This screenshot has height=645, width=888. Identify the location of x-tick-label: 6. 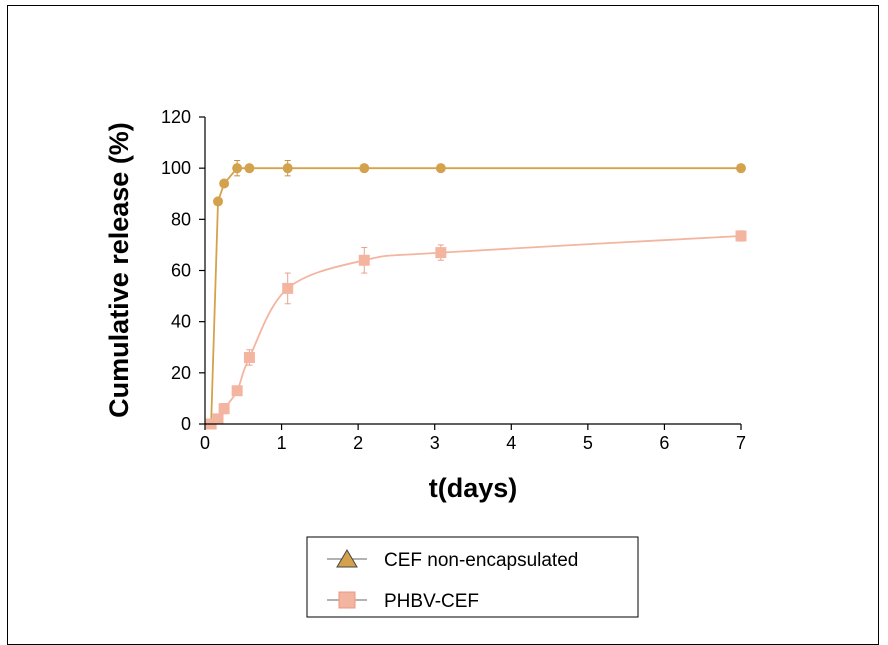
(664, 443).